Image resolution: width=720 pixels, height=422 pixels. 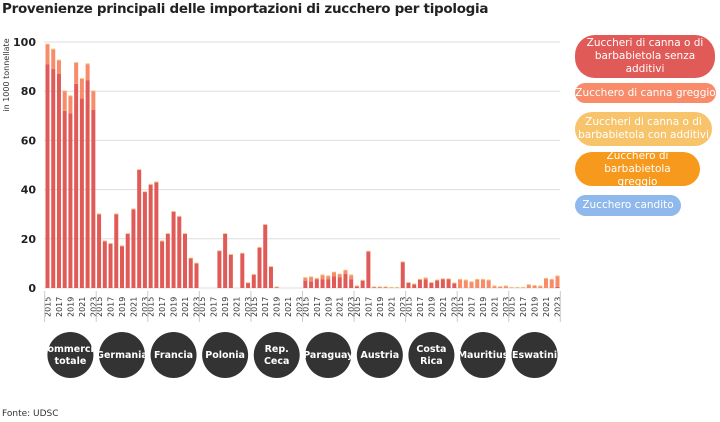 What do you see at coordinates (385, 287) in the screenshot?
I see `bar-austria-2020` at bounding box center [385, 287].